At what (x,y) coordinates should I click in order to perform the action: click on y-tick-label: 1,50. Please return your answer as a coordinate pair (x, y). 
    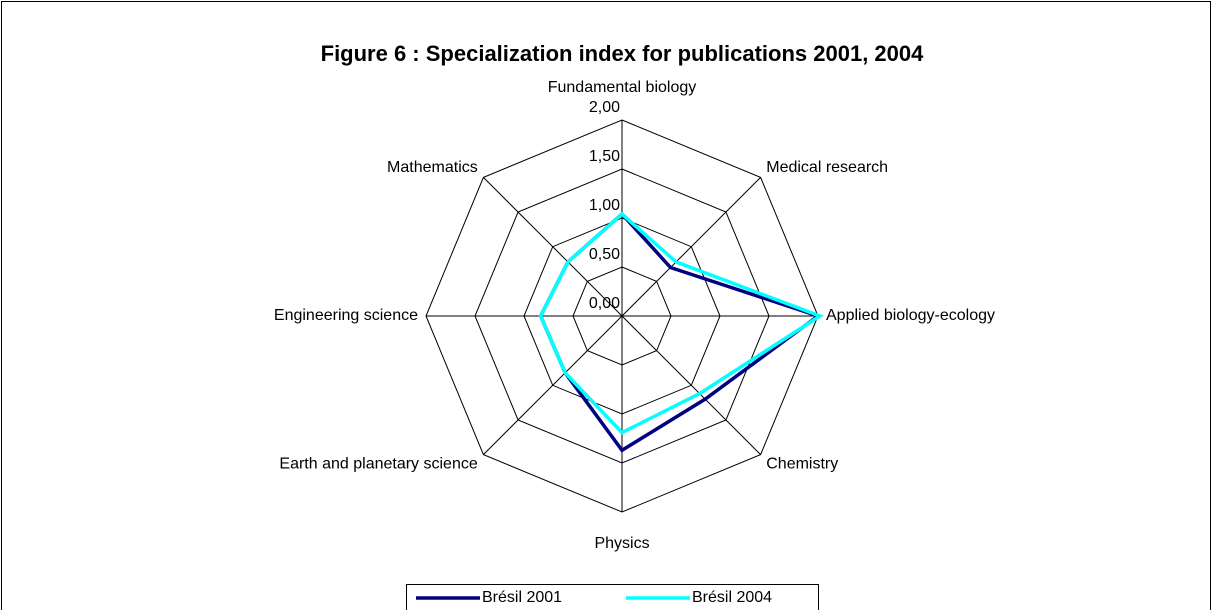
    Looking at the image, I should click on (604, 156).